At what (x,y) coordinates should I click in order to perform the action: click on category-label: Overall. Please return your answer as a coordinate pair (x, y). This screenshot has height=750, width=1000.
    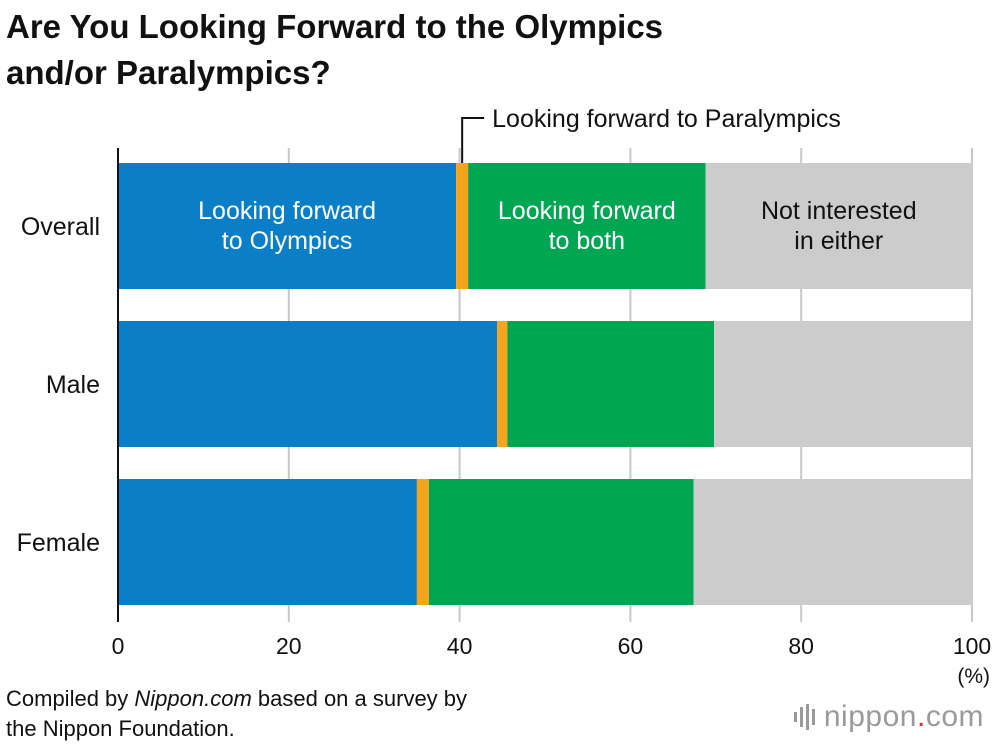
    Looking at the image, I should click on (60, 227).